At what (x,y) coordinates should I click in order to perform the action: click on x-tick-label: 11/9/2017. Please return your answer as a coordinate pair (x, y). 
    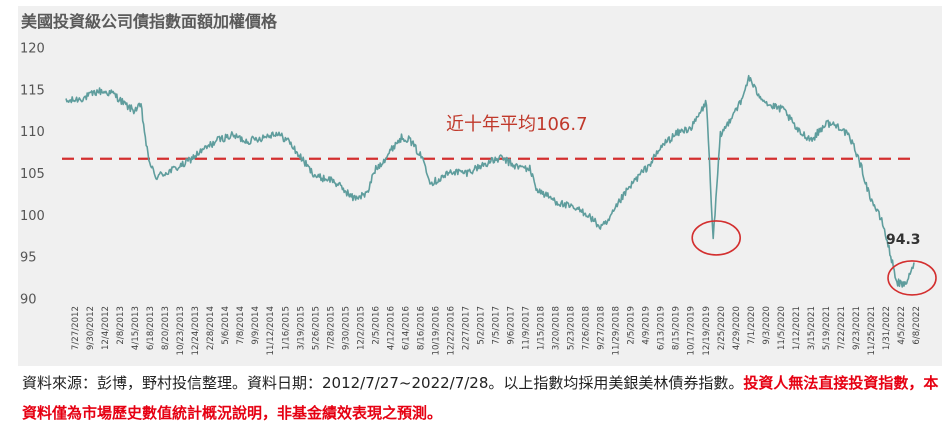
    Looking at the image, I should click on (527, 328).